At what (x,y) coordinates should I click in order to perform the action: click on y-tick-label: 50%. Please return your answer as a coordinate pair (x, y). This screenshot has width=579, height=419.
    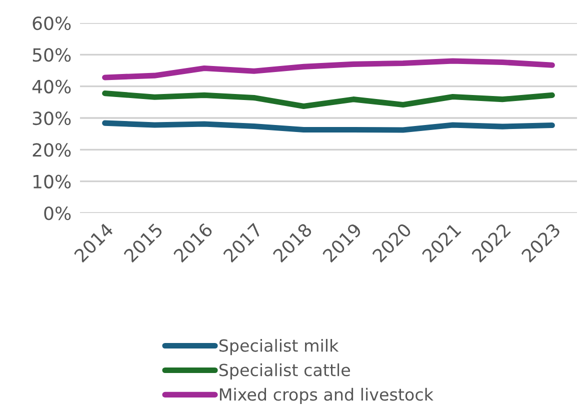
    Looking at the image, I should click on (51, 55).